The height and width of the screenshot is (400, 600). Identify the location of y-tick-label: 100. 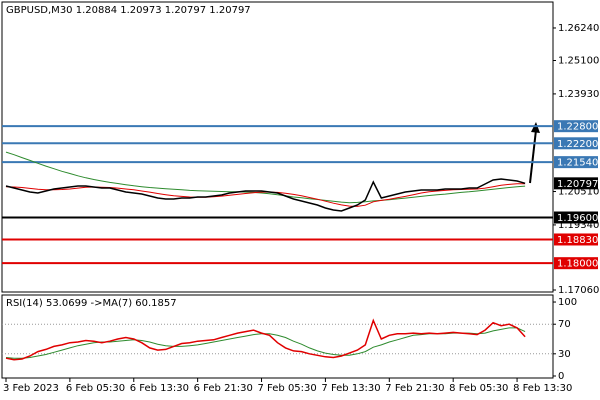
(567, 302).